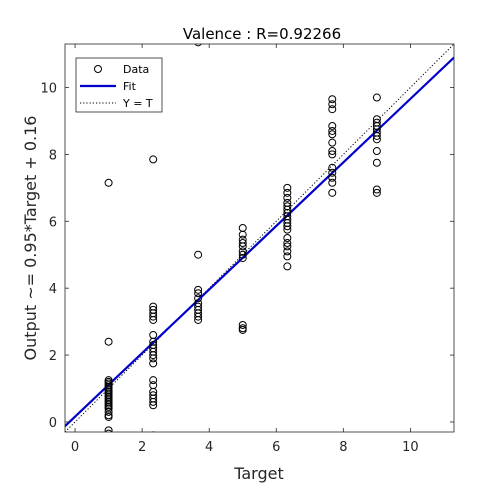 Image resolution: width=500 pixels, height=500 pixels. I want to click on y-tick-label: 10, so click(48, 88).